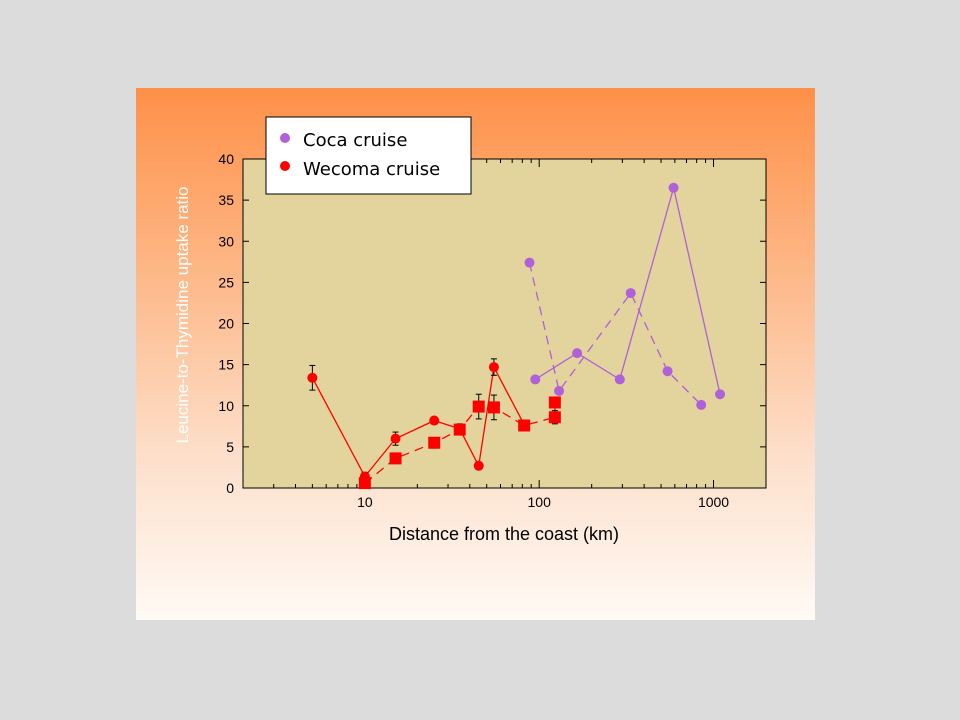 This screenshot has height=720, width=960. What do you see at coordinates (355, 140) in the screenshot?
I see `legend-label-coca: Coca cruise` at bounding box center [355, 140].